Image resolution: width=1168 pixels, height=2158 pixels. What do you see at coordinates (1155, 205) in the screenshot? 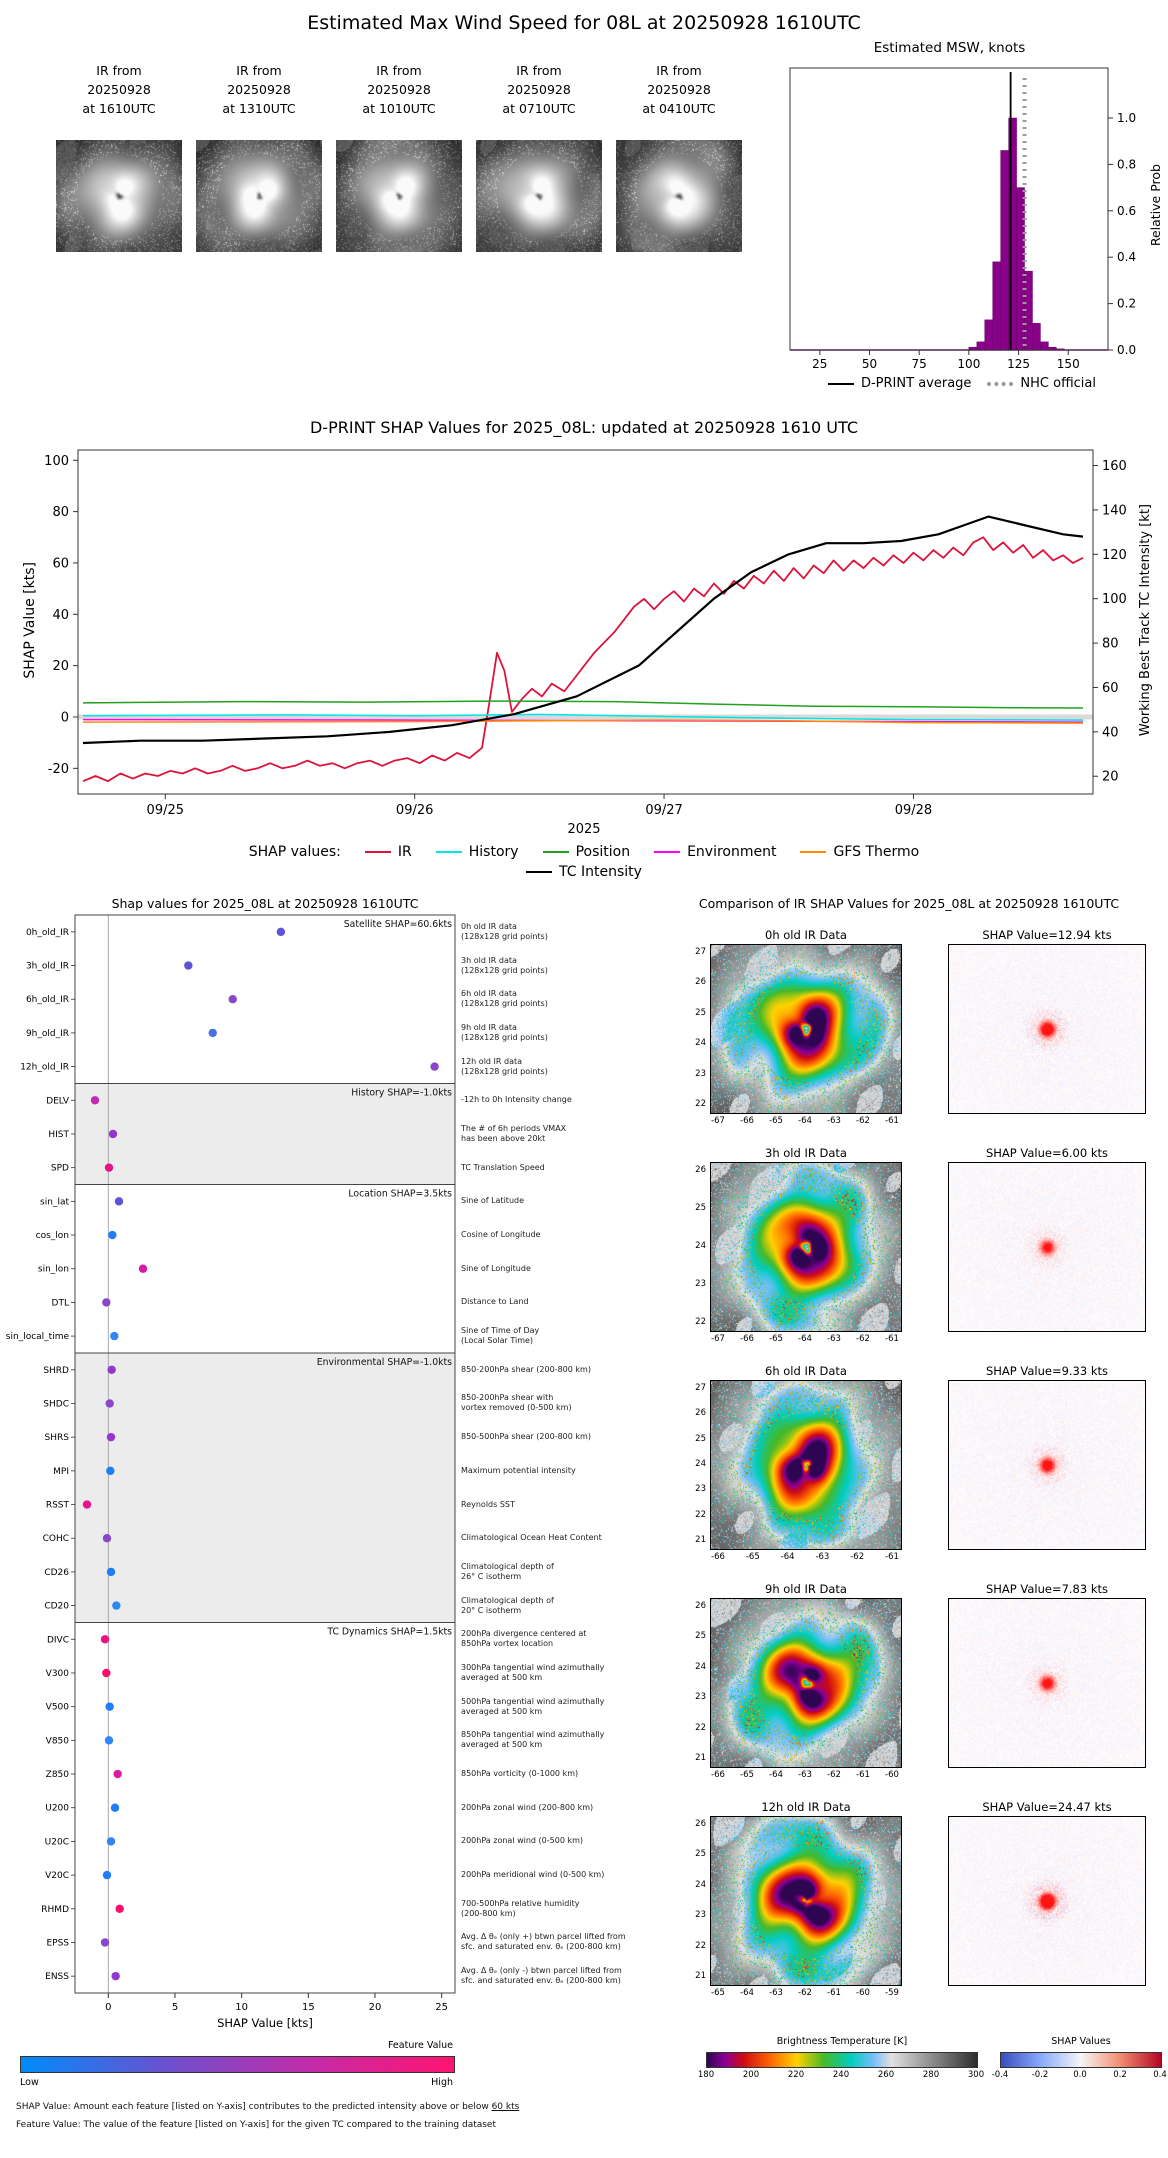
I see `histogram-ylabel: Relative Prob` at bounding box center [1155, 205].